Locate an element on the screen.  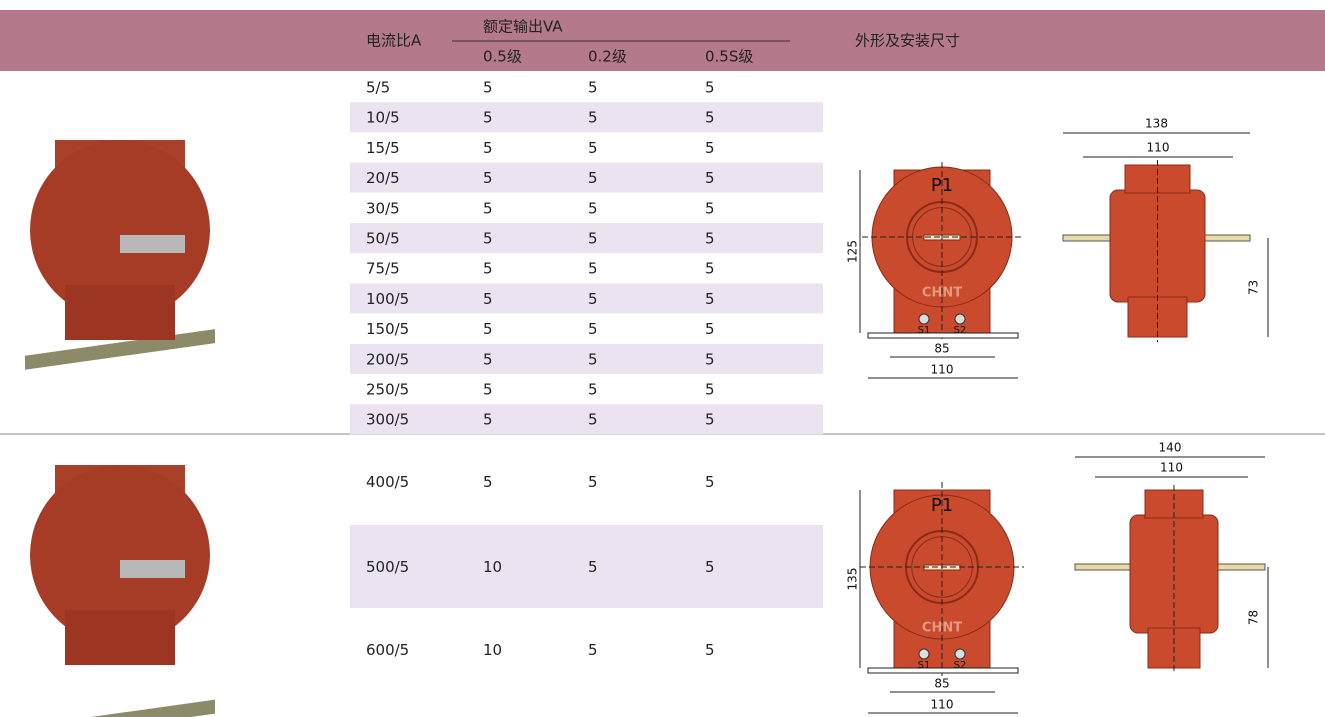
terminal-label: S1 is located at coordinates (924, 665).